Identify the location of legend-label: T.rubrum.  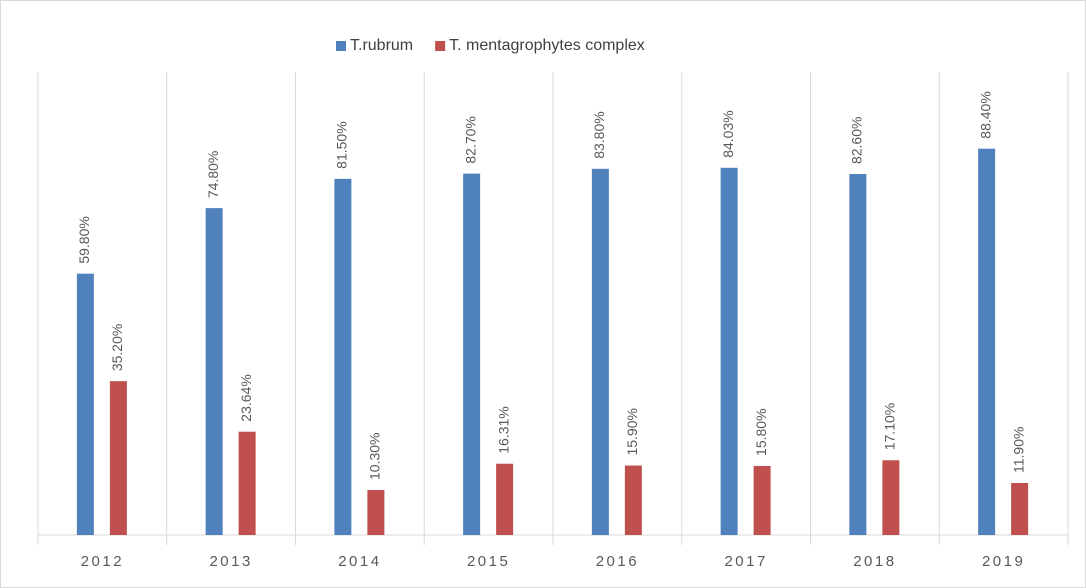
(381, 45).